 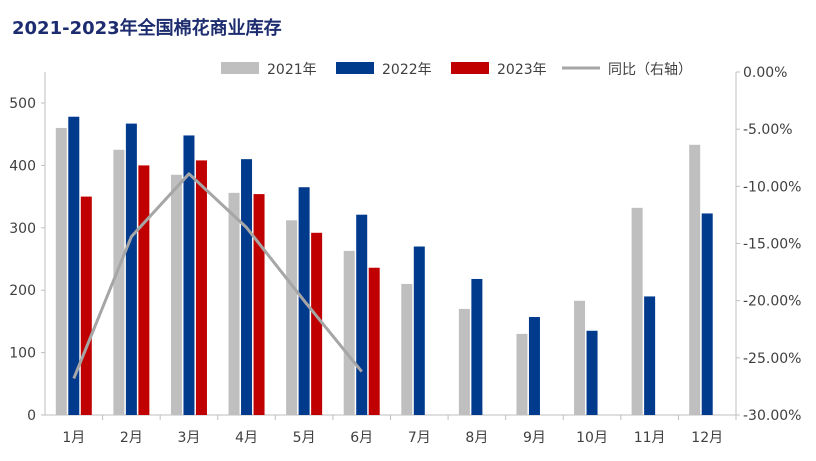 I want to click on bar-2021年-3月, so click(x=176, y=294).